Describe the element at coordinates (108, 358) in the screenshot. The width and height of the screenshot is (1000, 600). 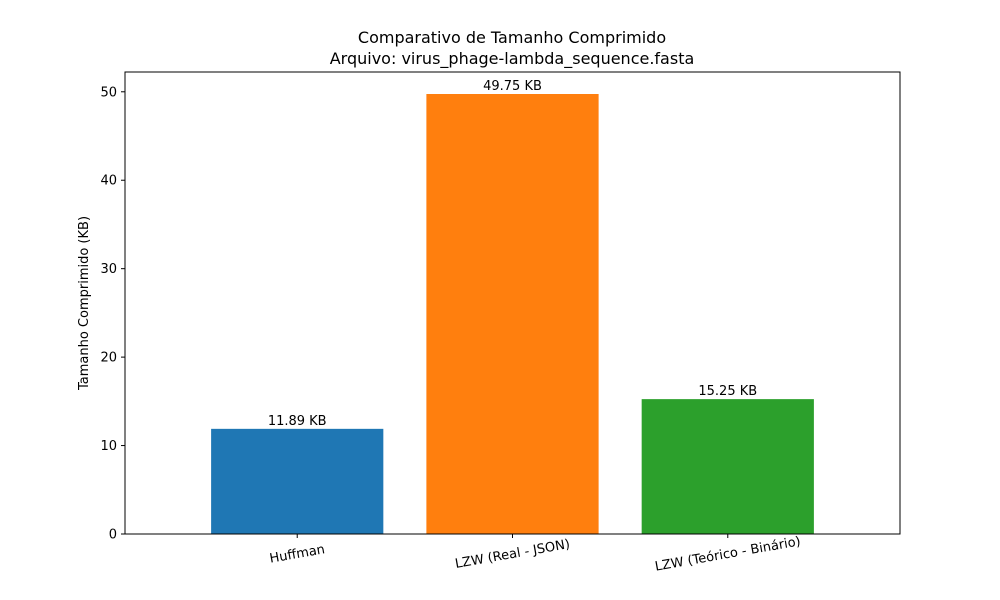
I see `y-tick-label-2: 20` at that location.